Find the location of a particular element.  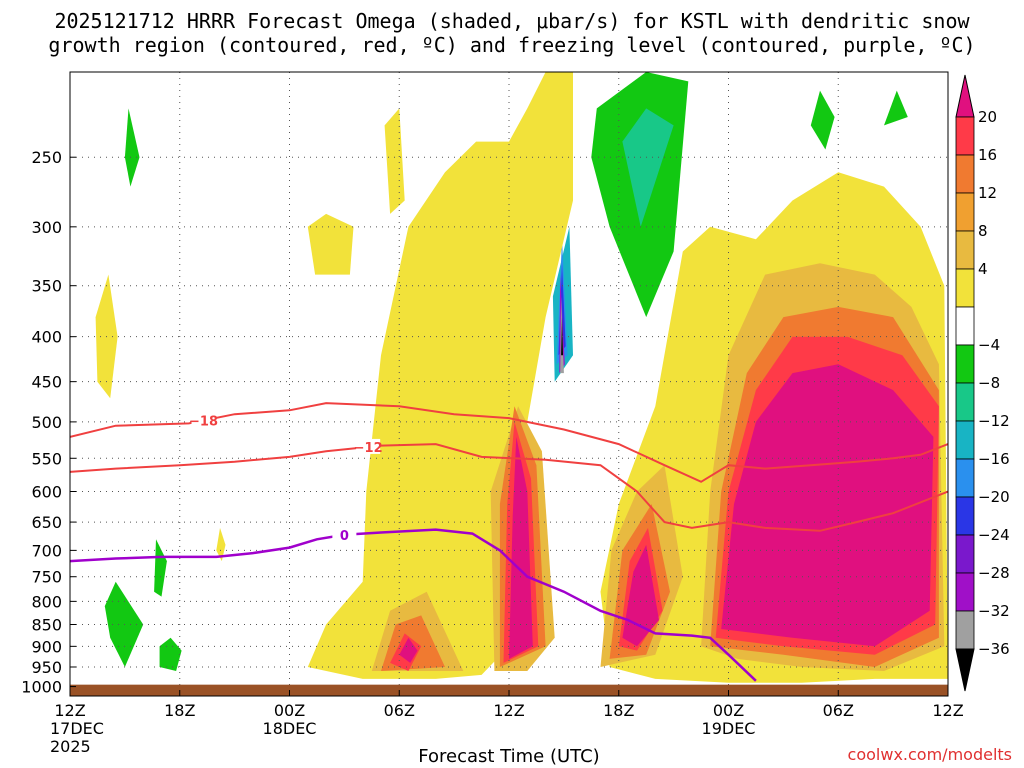

colorbar-label: −4 is located at coordinates (989, 345).